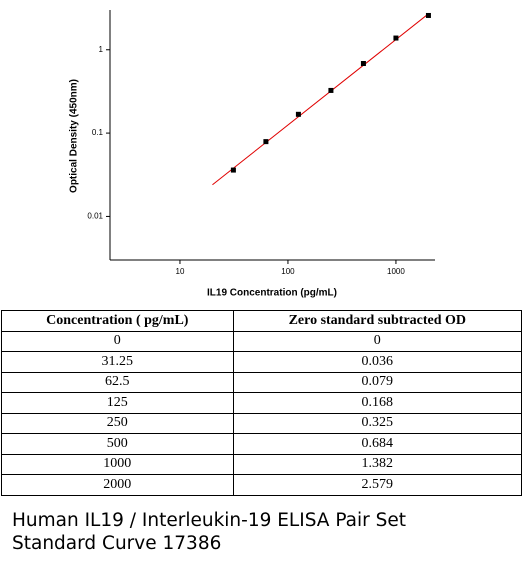  What do you see at coordinates (98, 132) in the screenshot?
I see `y-tick-label: 0.1` at bounding box center [98, 132].